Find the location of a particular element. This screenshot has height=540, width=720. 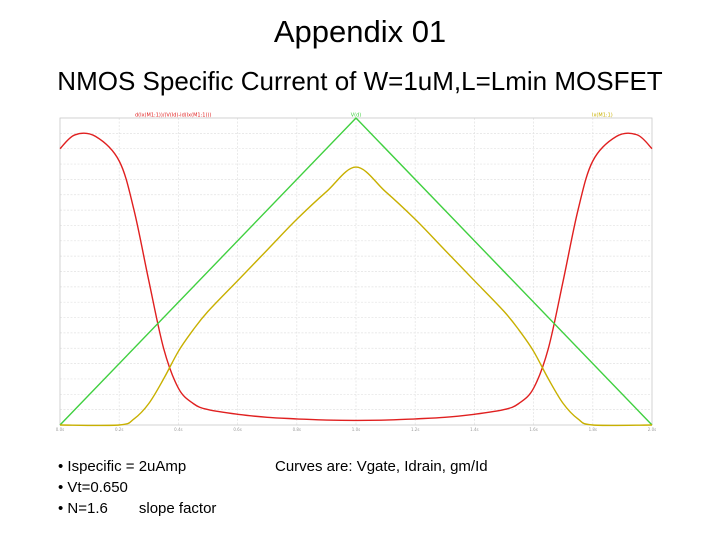

x-tick-label: 1.0s is located at coordinates (356, 429).